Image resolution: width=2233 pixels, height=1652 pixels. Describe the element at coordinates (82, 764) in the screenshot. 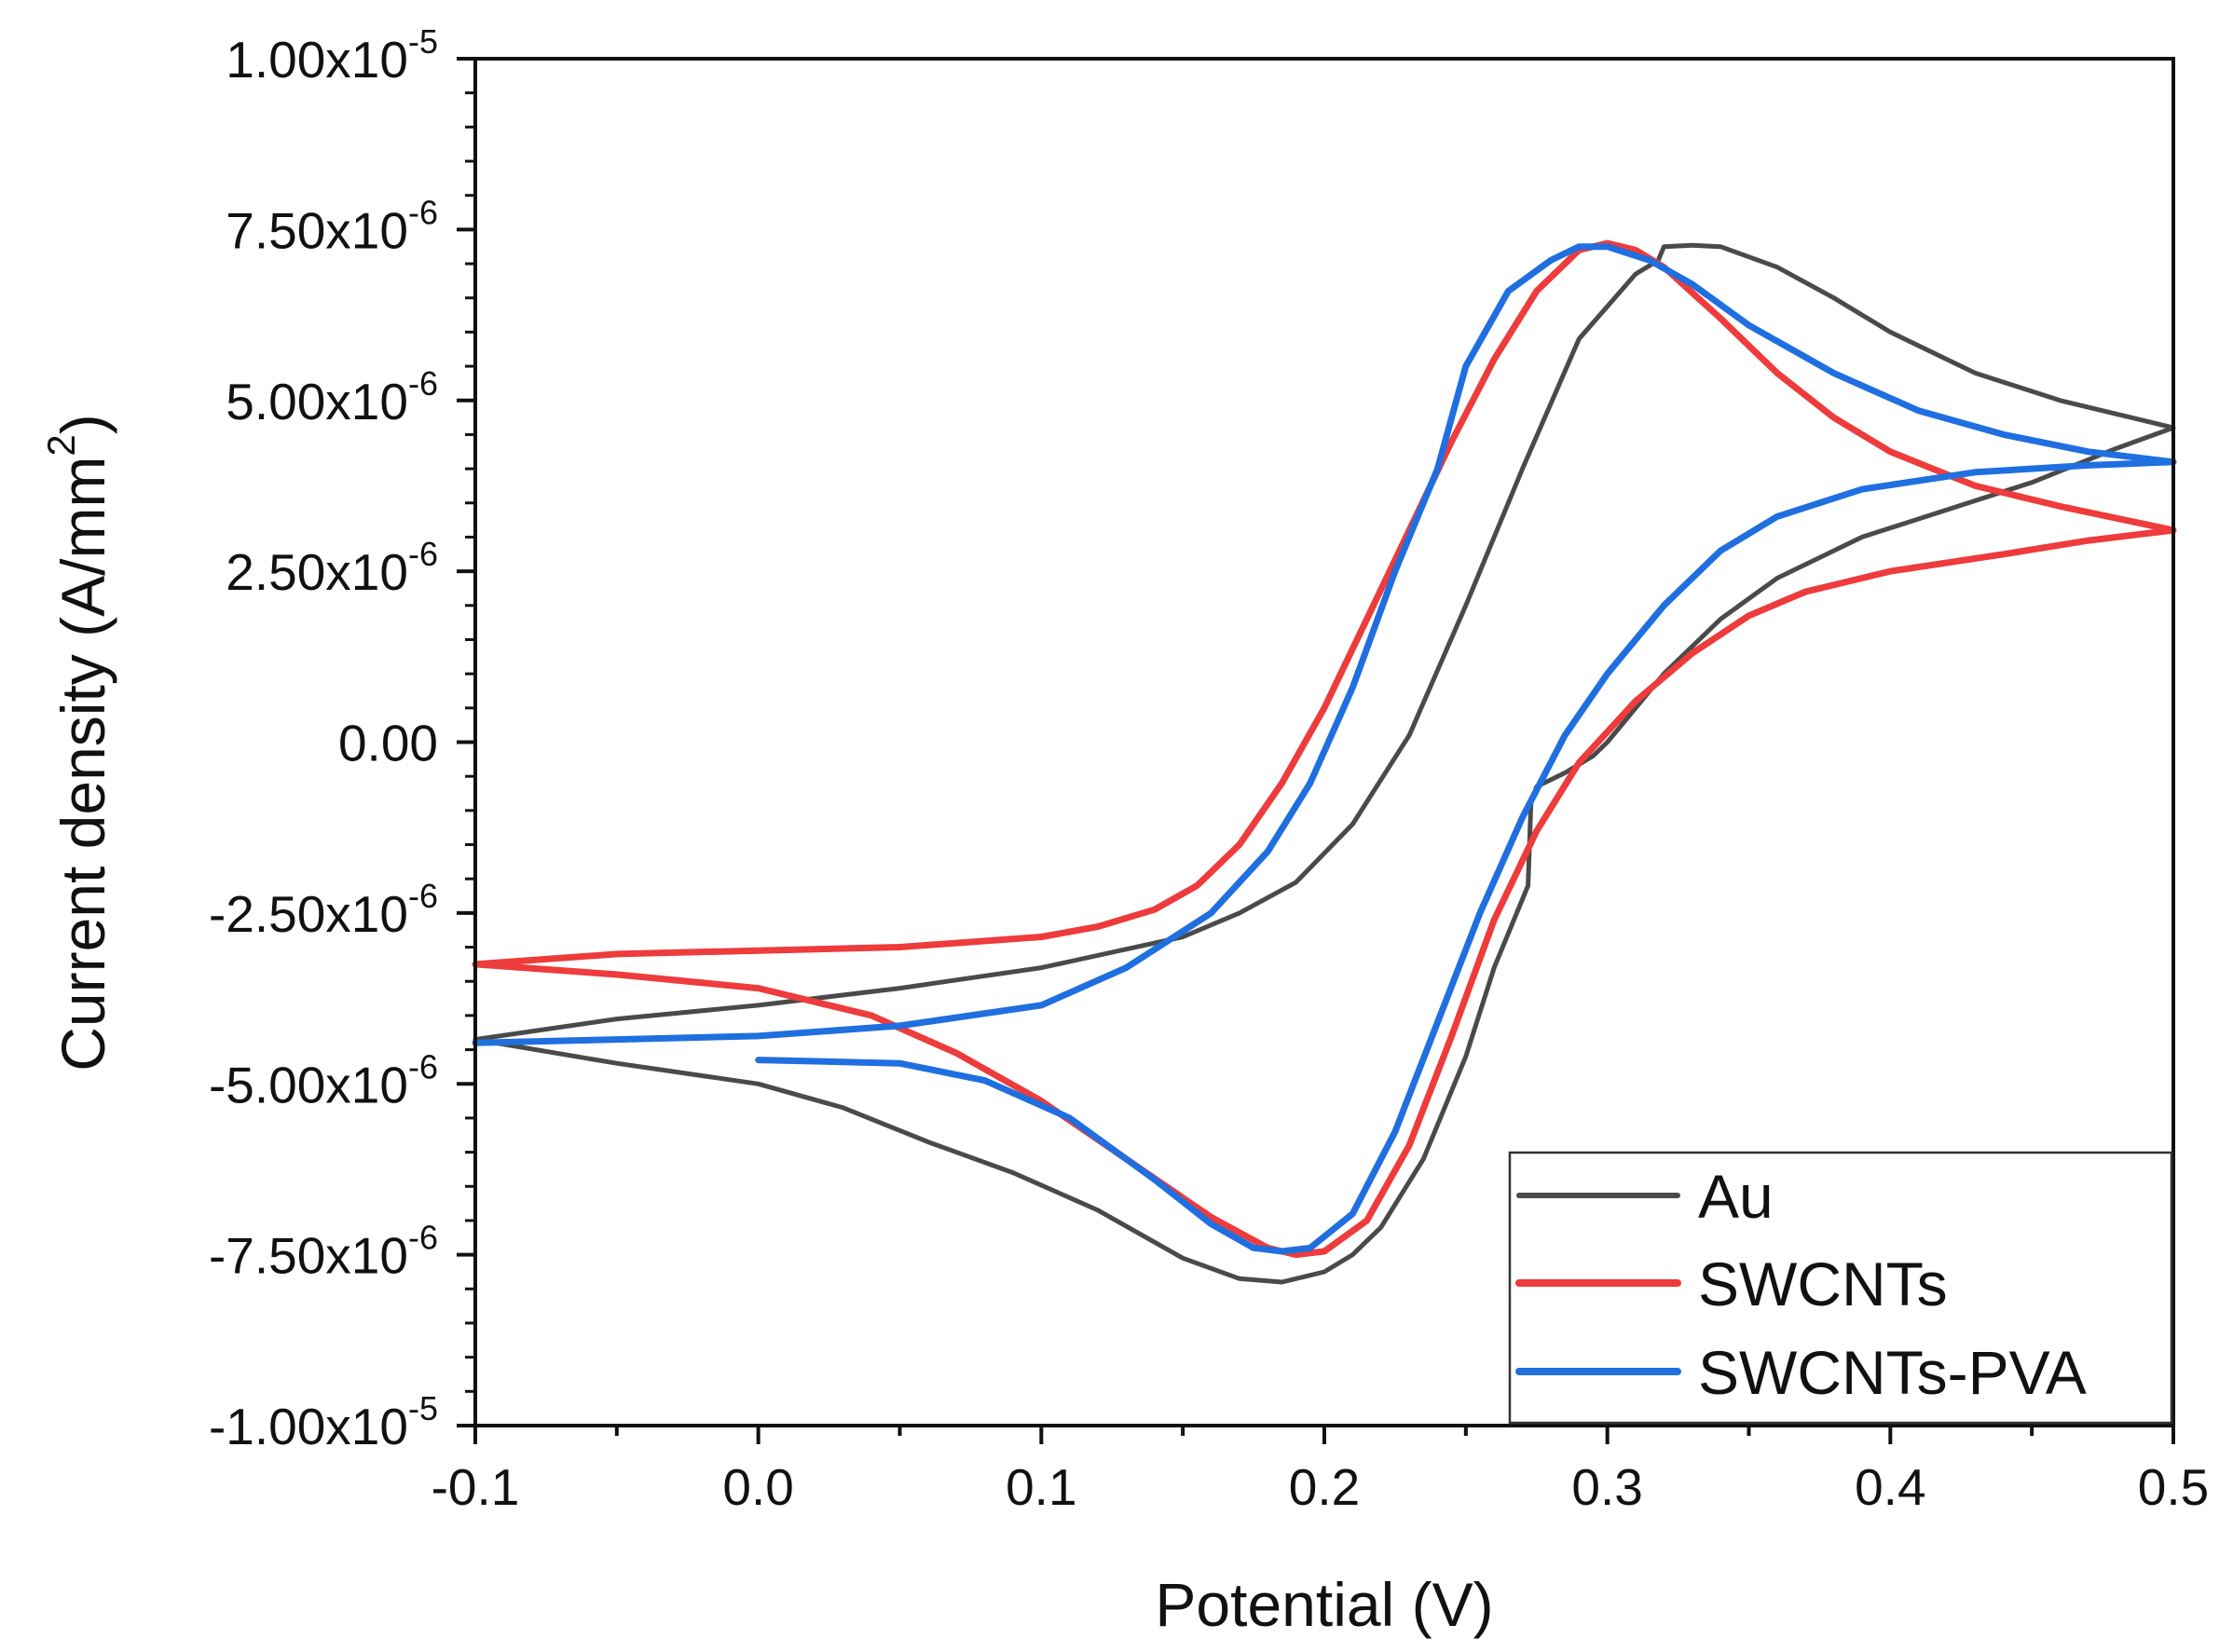

I see `y-axis-title-main: Current density (A/mm` at that location.